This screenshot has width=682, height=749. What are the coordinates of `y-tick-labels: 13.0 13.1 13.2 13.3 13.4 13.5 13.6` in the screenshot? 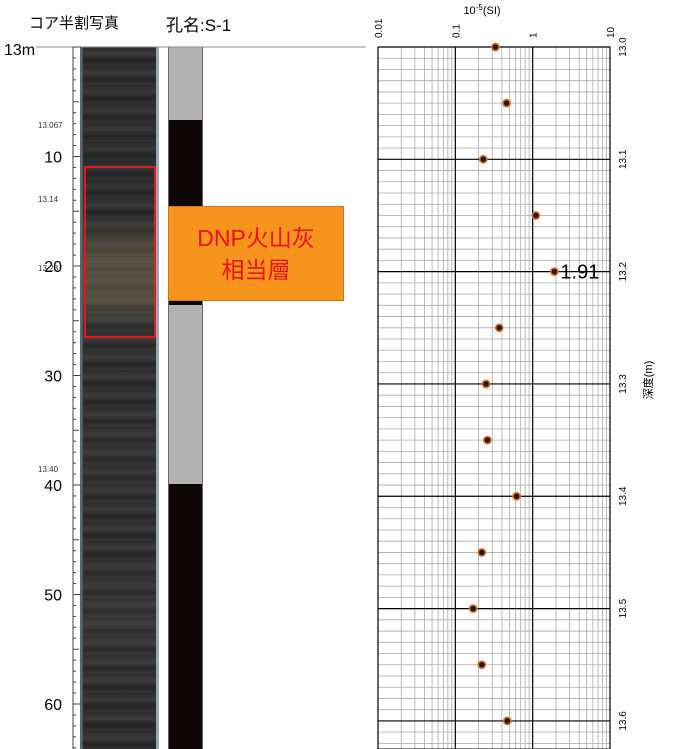 It's located at (623, 384).